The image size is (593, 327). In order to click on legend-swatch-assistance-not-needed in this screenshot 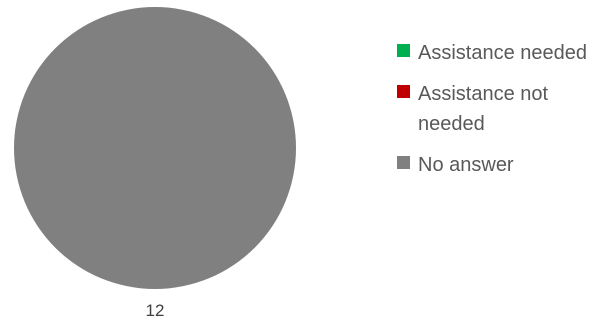, I will do `click(403, 91)`.